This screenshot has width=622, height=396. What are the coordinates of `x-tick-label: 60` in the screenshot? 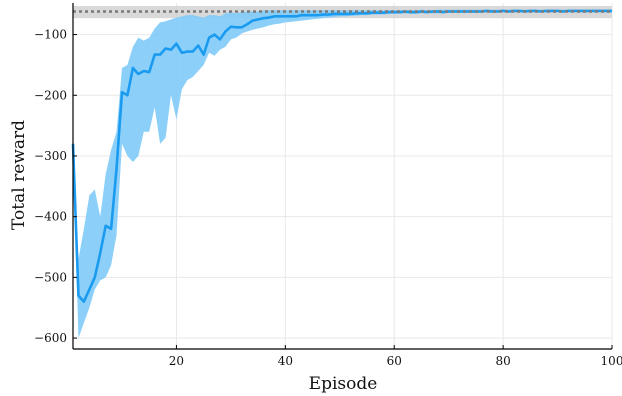 It's located at (394, 361).